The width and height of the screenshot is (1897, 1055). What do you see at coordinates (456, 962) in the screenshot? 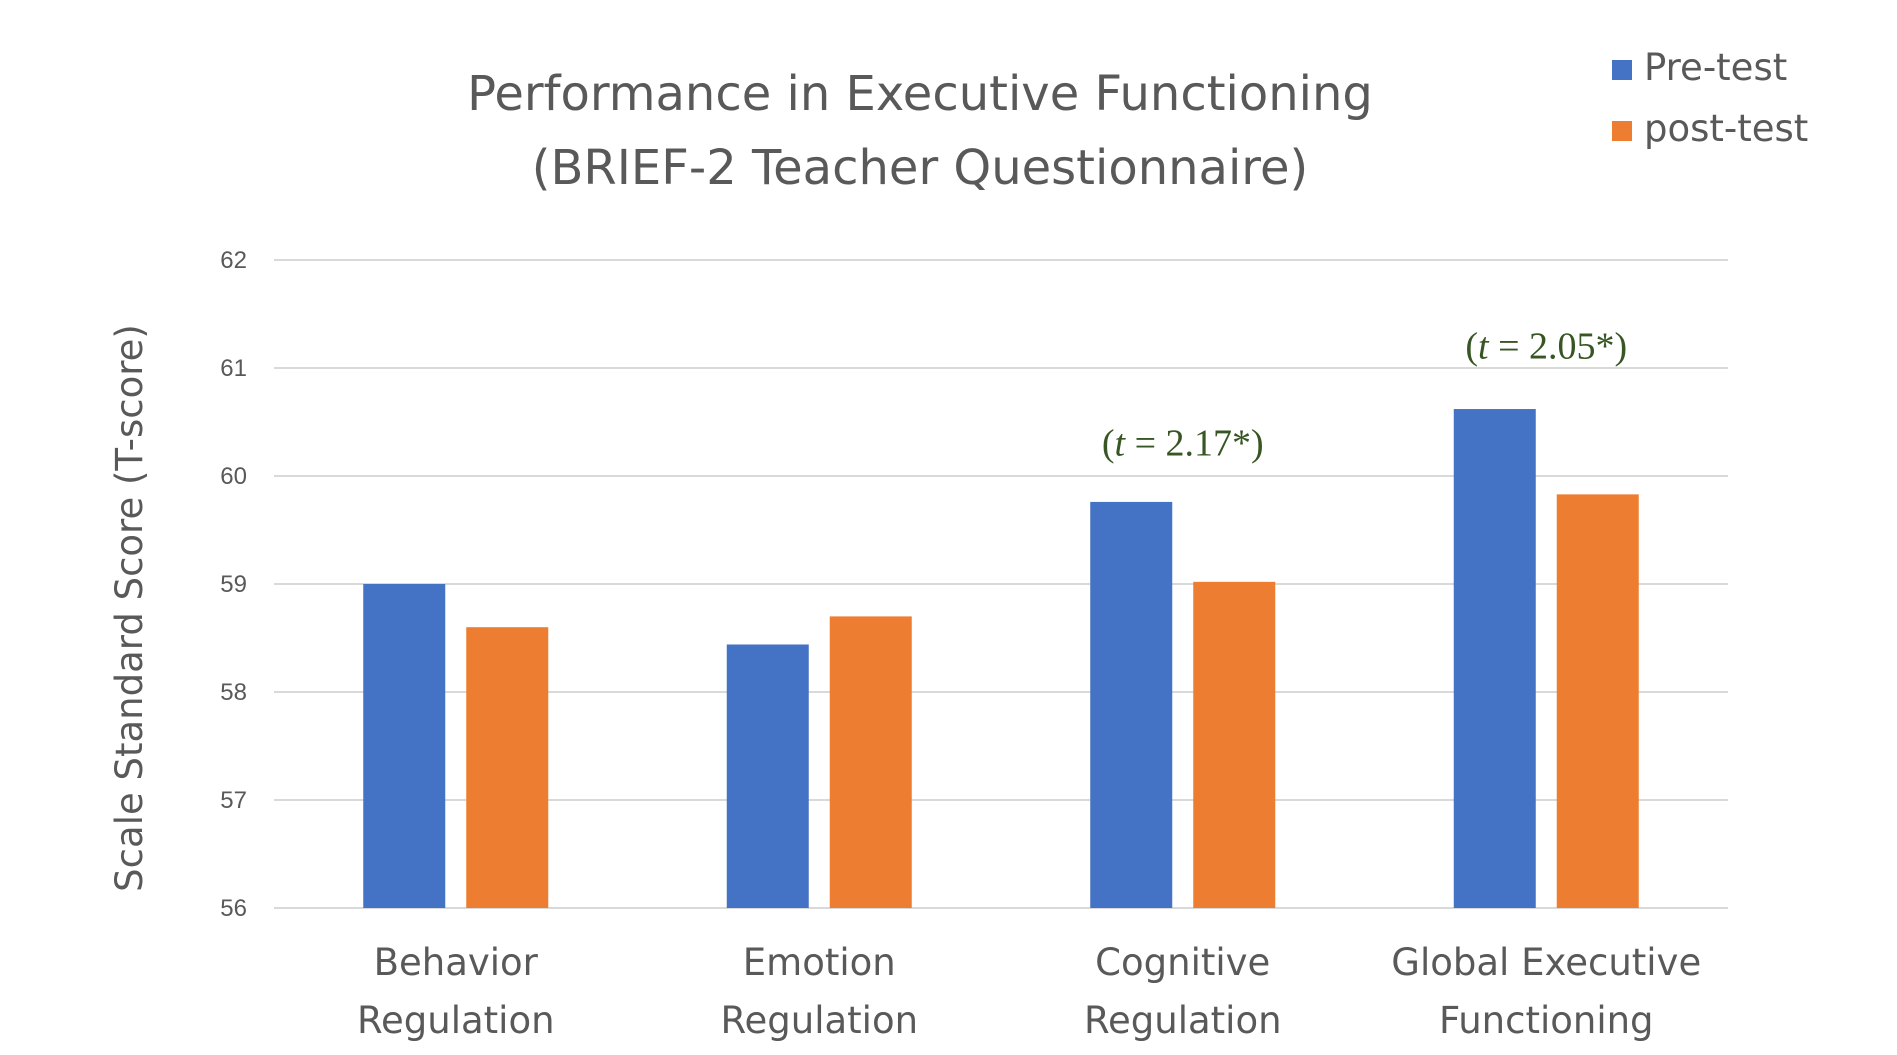
I see `x-category-label: Behavior` at bounding box center [456, 962].